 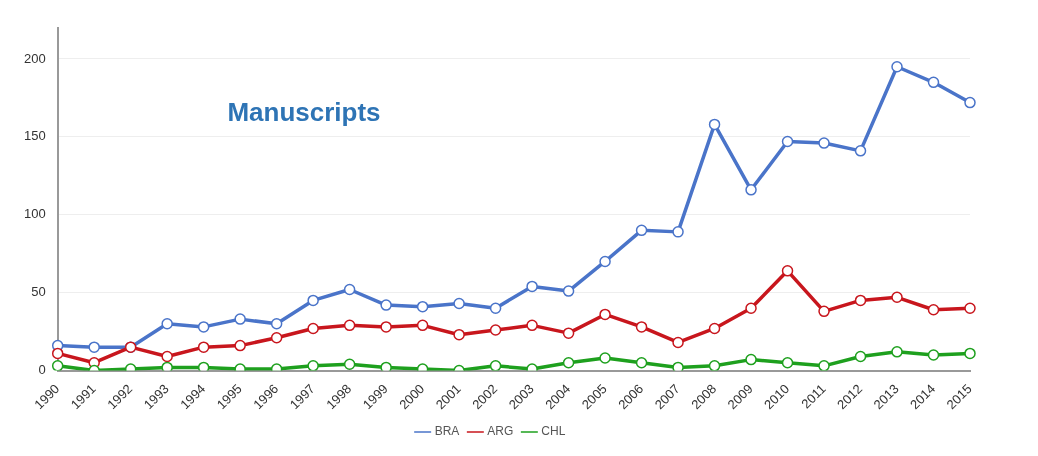 What do you see at coordinates (34, 136) in the screenshot?
I see `y-tick-label: 150` at bounding box center [34, 136].